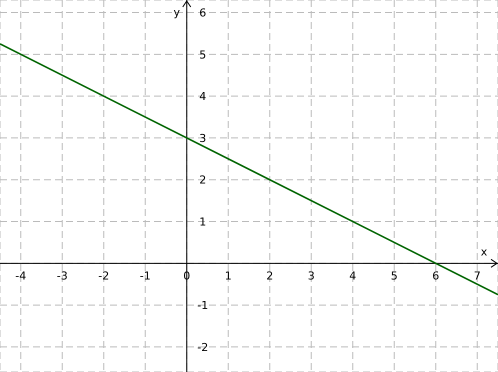  I want to click on x-tick-label: -3, so click(62, 275).